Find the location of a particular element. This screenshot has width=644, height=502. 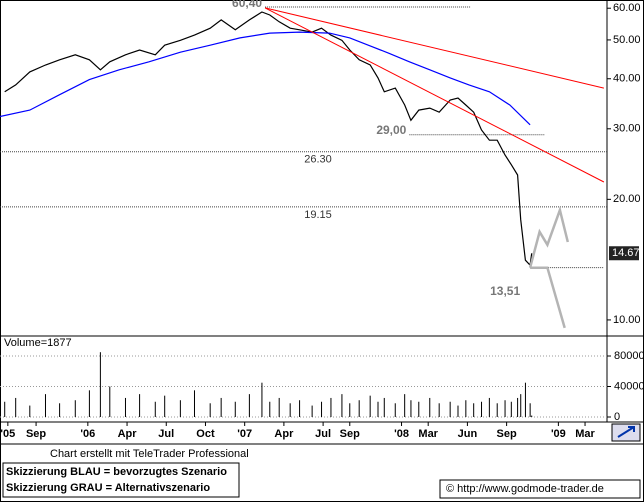

last-price-box is located at coordinates (624, 253).